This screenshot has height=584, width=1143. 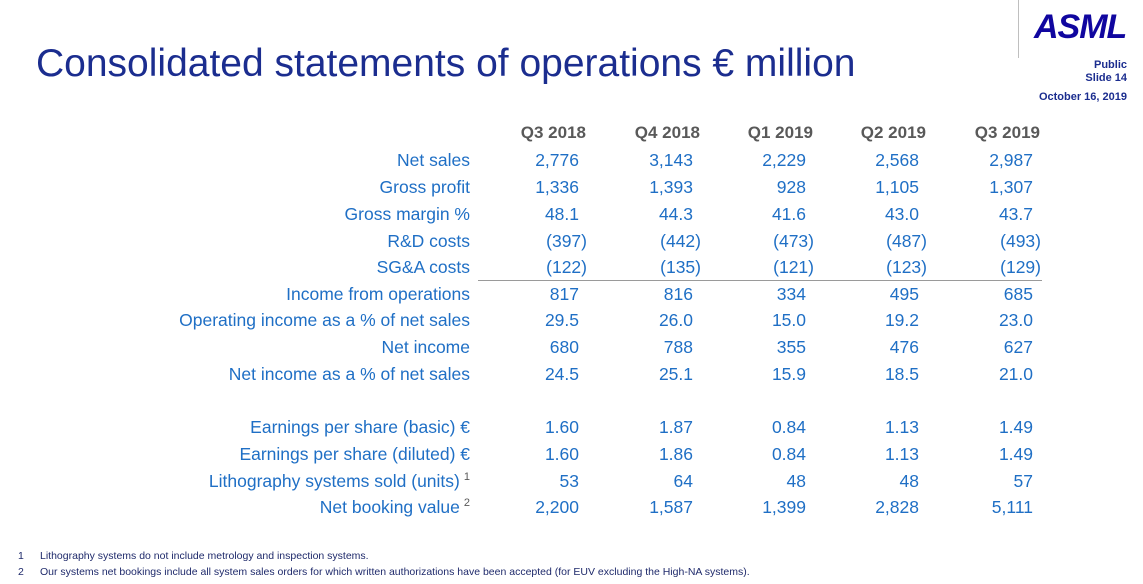 I want to click on table-cell: 48.1, so click(x=561, y=214).